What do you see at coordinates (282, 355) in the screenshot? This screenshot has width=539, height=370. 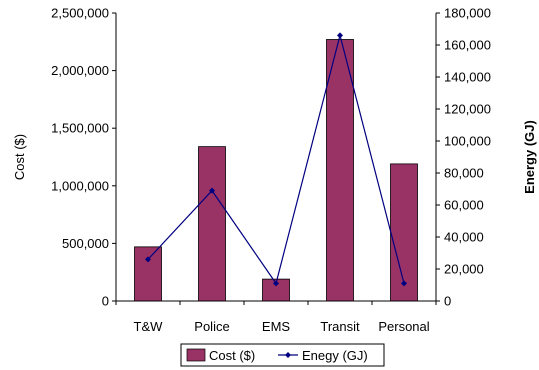 I see `legend: Cost ($) Enegy (GJ)` at bounding box center [282, 355].